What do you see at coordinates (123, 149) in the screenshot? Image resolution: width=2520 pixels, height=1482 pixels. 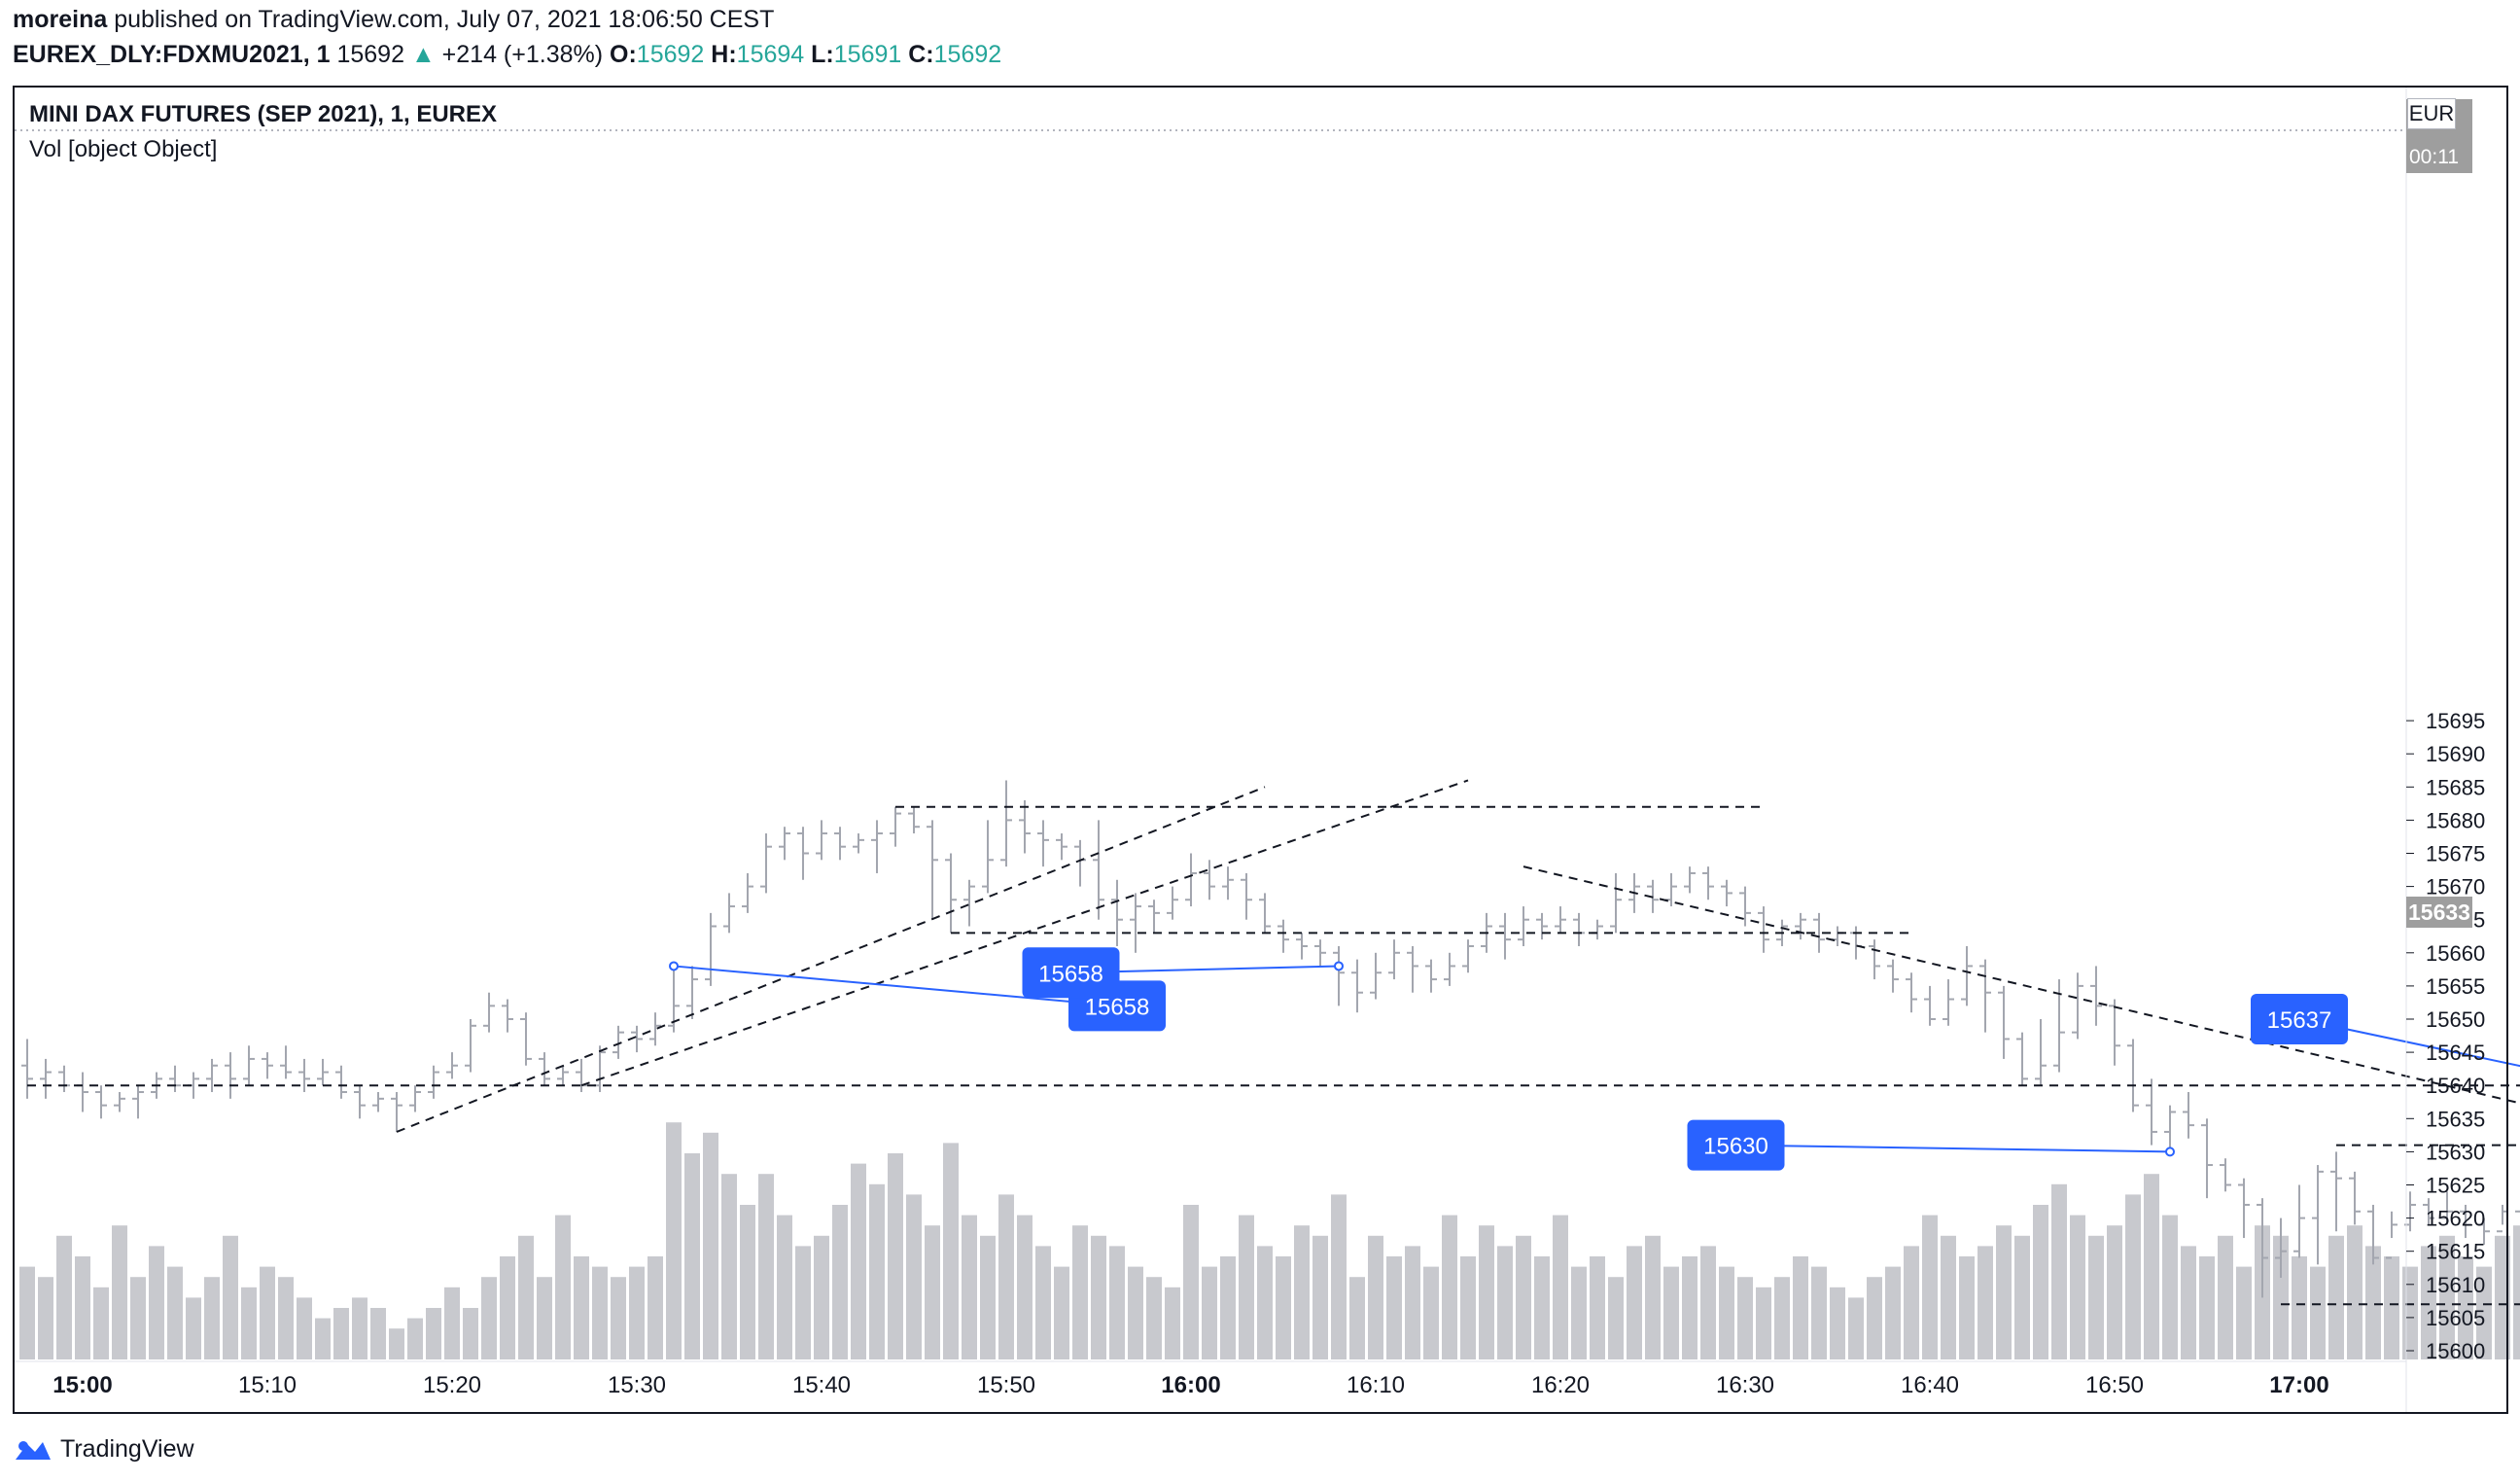 I see `volume-legend: Vol [object Object]` at bounding box center [123, 149].